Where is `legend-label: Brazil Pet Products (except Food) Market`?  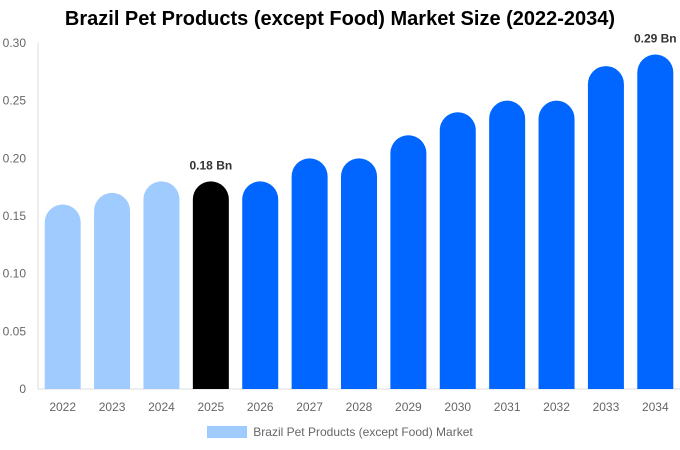
legend-label: Brazil Pet Products (except Food) Market is located at coordinates (363, 432).